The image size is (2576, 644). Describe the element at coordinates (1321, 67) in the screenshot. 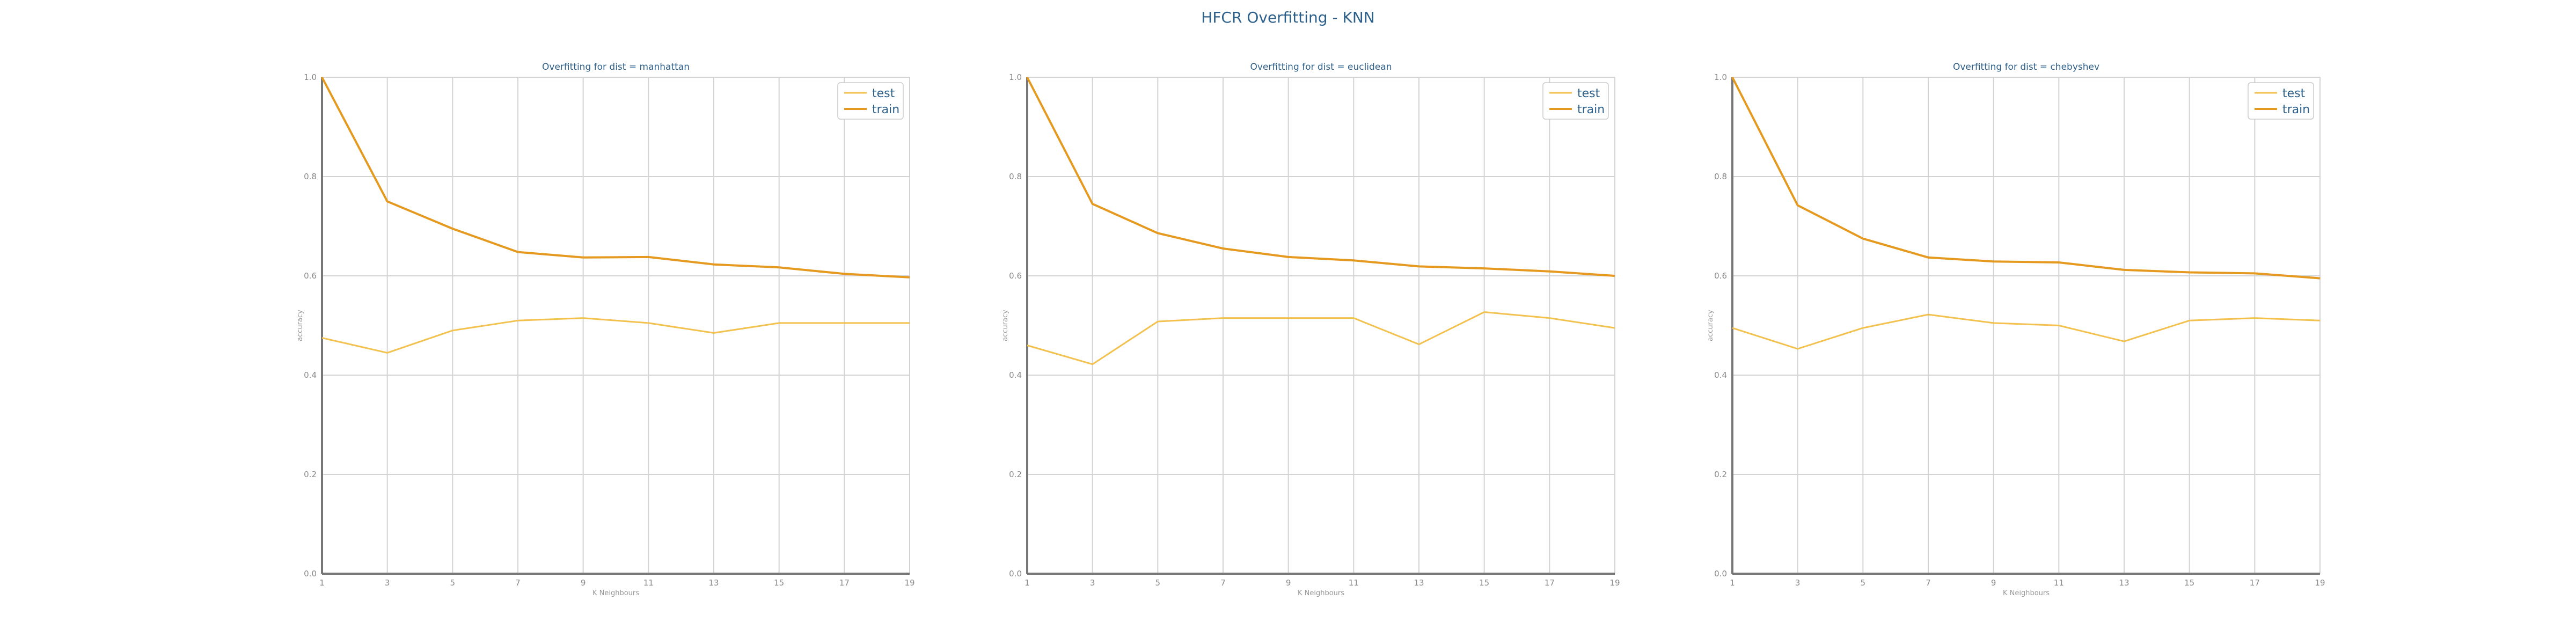

I see `chart-title: Overfitting for dist = euclidean` at that location.